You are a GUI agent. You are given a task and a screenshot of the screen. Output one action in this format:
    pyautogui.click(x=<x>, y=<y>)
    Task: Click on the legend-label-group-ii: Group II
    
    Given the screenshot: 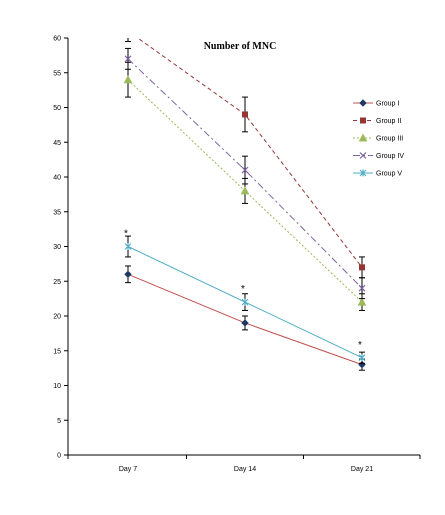 What is the action you would take?
    pyautogui.click(x=388, y=121)
    